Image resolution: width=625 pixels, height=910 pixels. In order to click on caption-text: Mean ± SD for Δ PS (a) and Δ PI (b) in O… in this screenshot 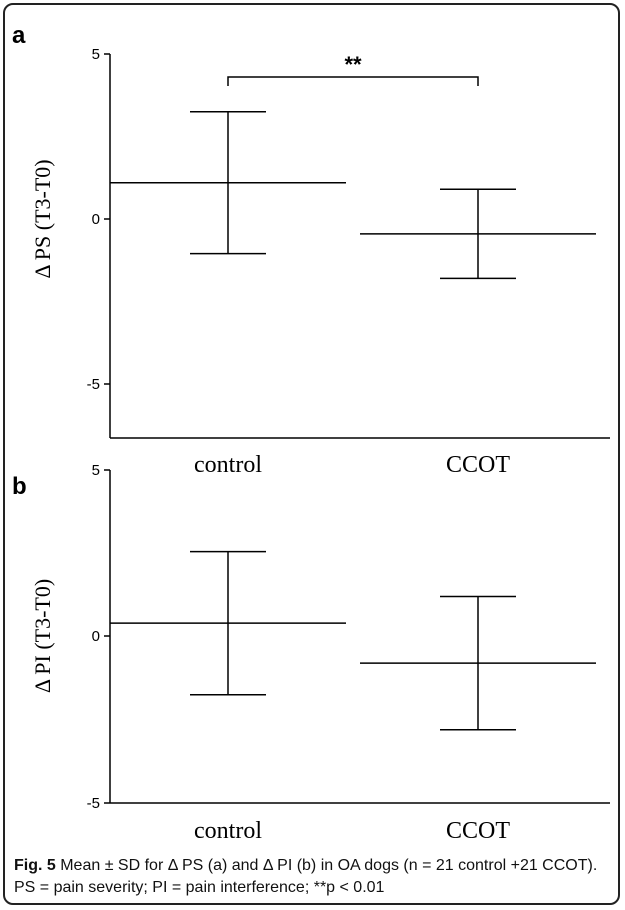, I will do `click(306, 876)`.